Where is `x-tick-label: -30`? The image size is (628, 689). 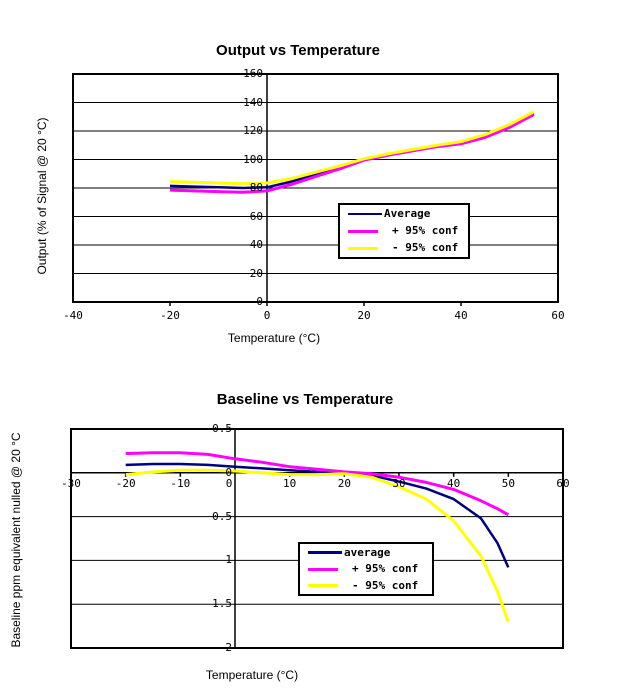
x-tick-label: -30 is located at coordinates (71, 483).